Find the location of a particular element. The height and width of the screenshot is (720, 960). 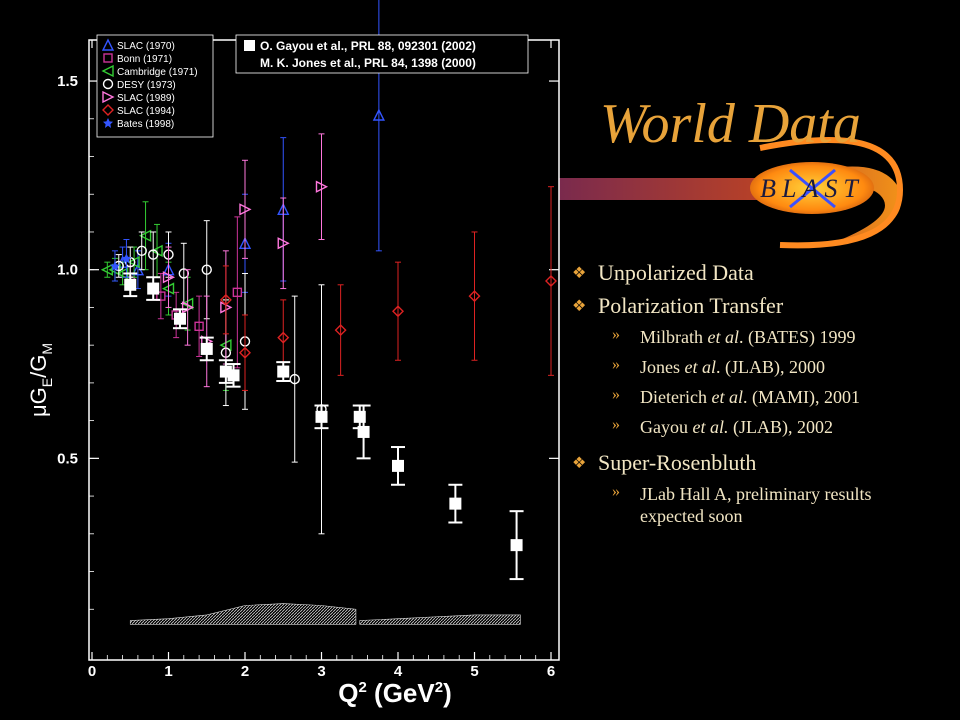

legend-label: DESY (1973) is located at coordinates (146, 85).